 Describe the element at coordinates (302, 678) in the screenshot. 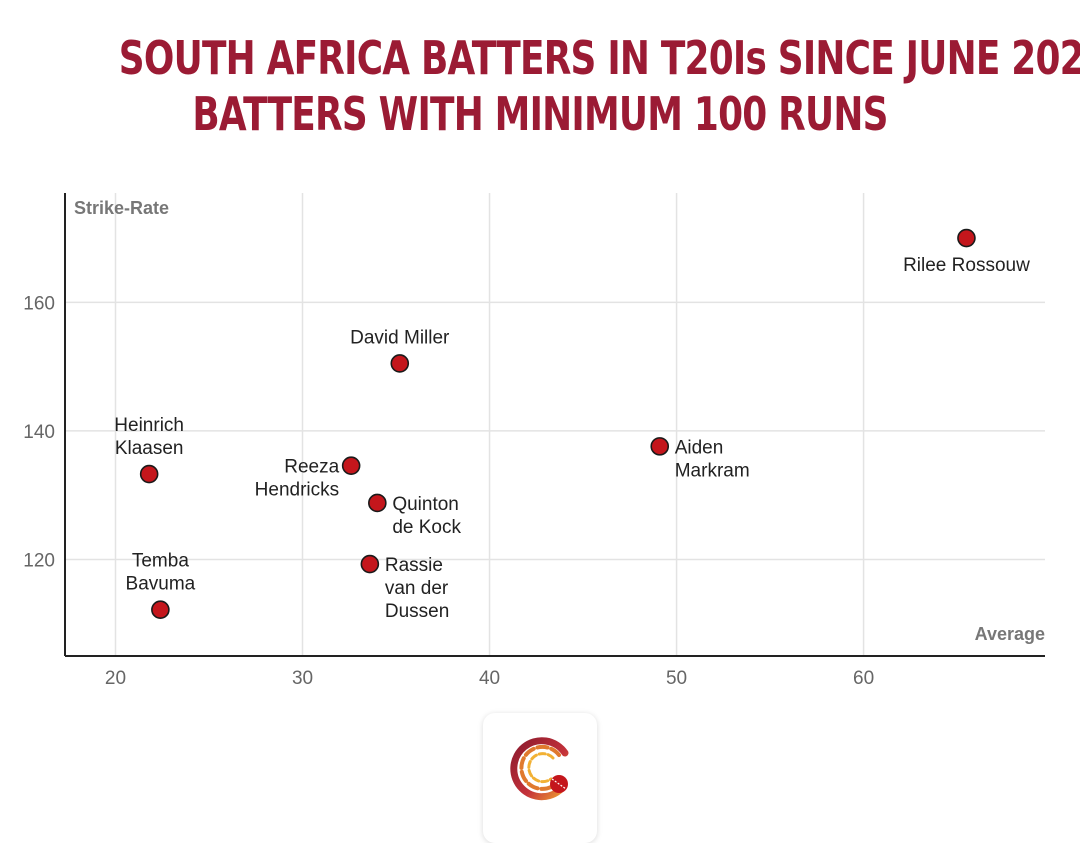

I see `x-tick-label: 30` at that location.